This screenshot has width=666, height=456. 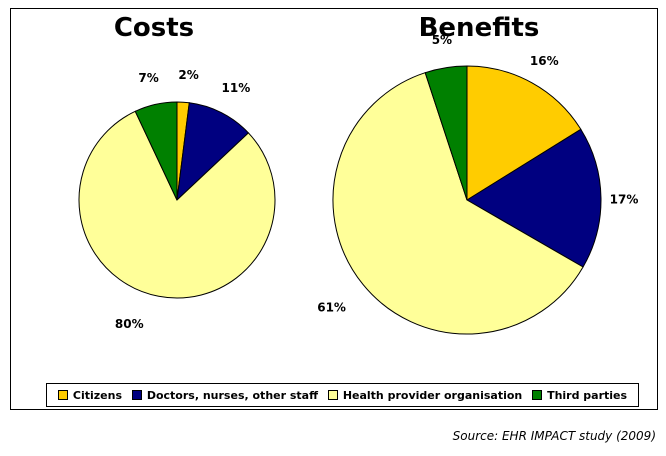 What do you see at coordinates (332, 395) in the screenshot?
I see `legend-swatch-health-provider` at bounding box center [332, 395].